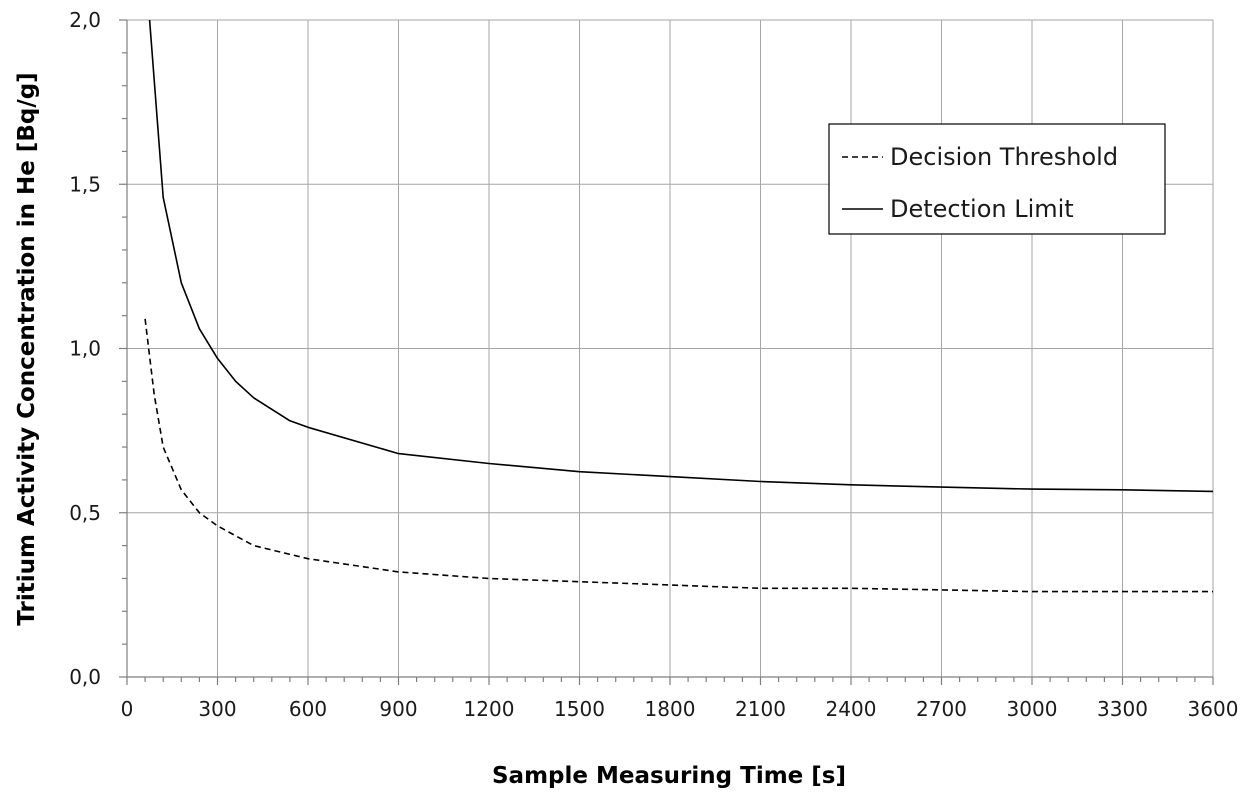  What do you see at coordinates (489, 709) in the screenshot?
I see `x-tick-label: 1200` at bounding box center [489, 709].